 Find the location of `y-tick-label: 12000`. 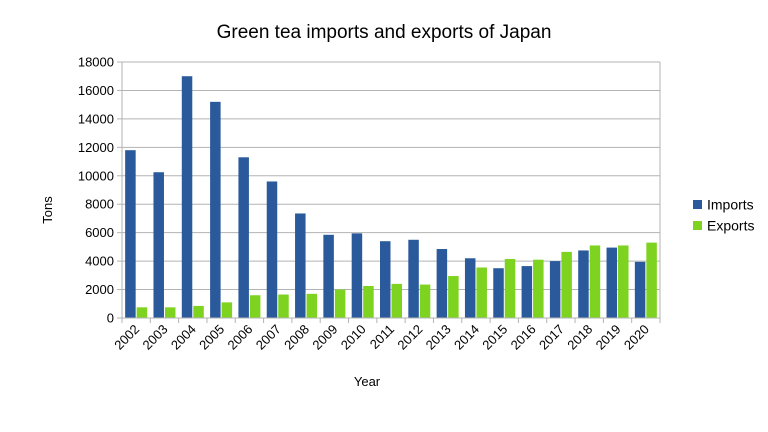

y-tick-label: 12000 is located at coordinates (96, 147).